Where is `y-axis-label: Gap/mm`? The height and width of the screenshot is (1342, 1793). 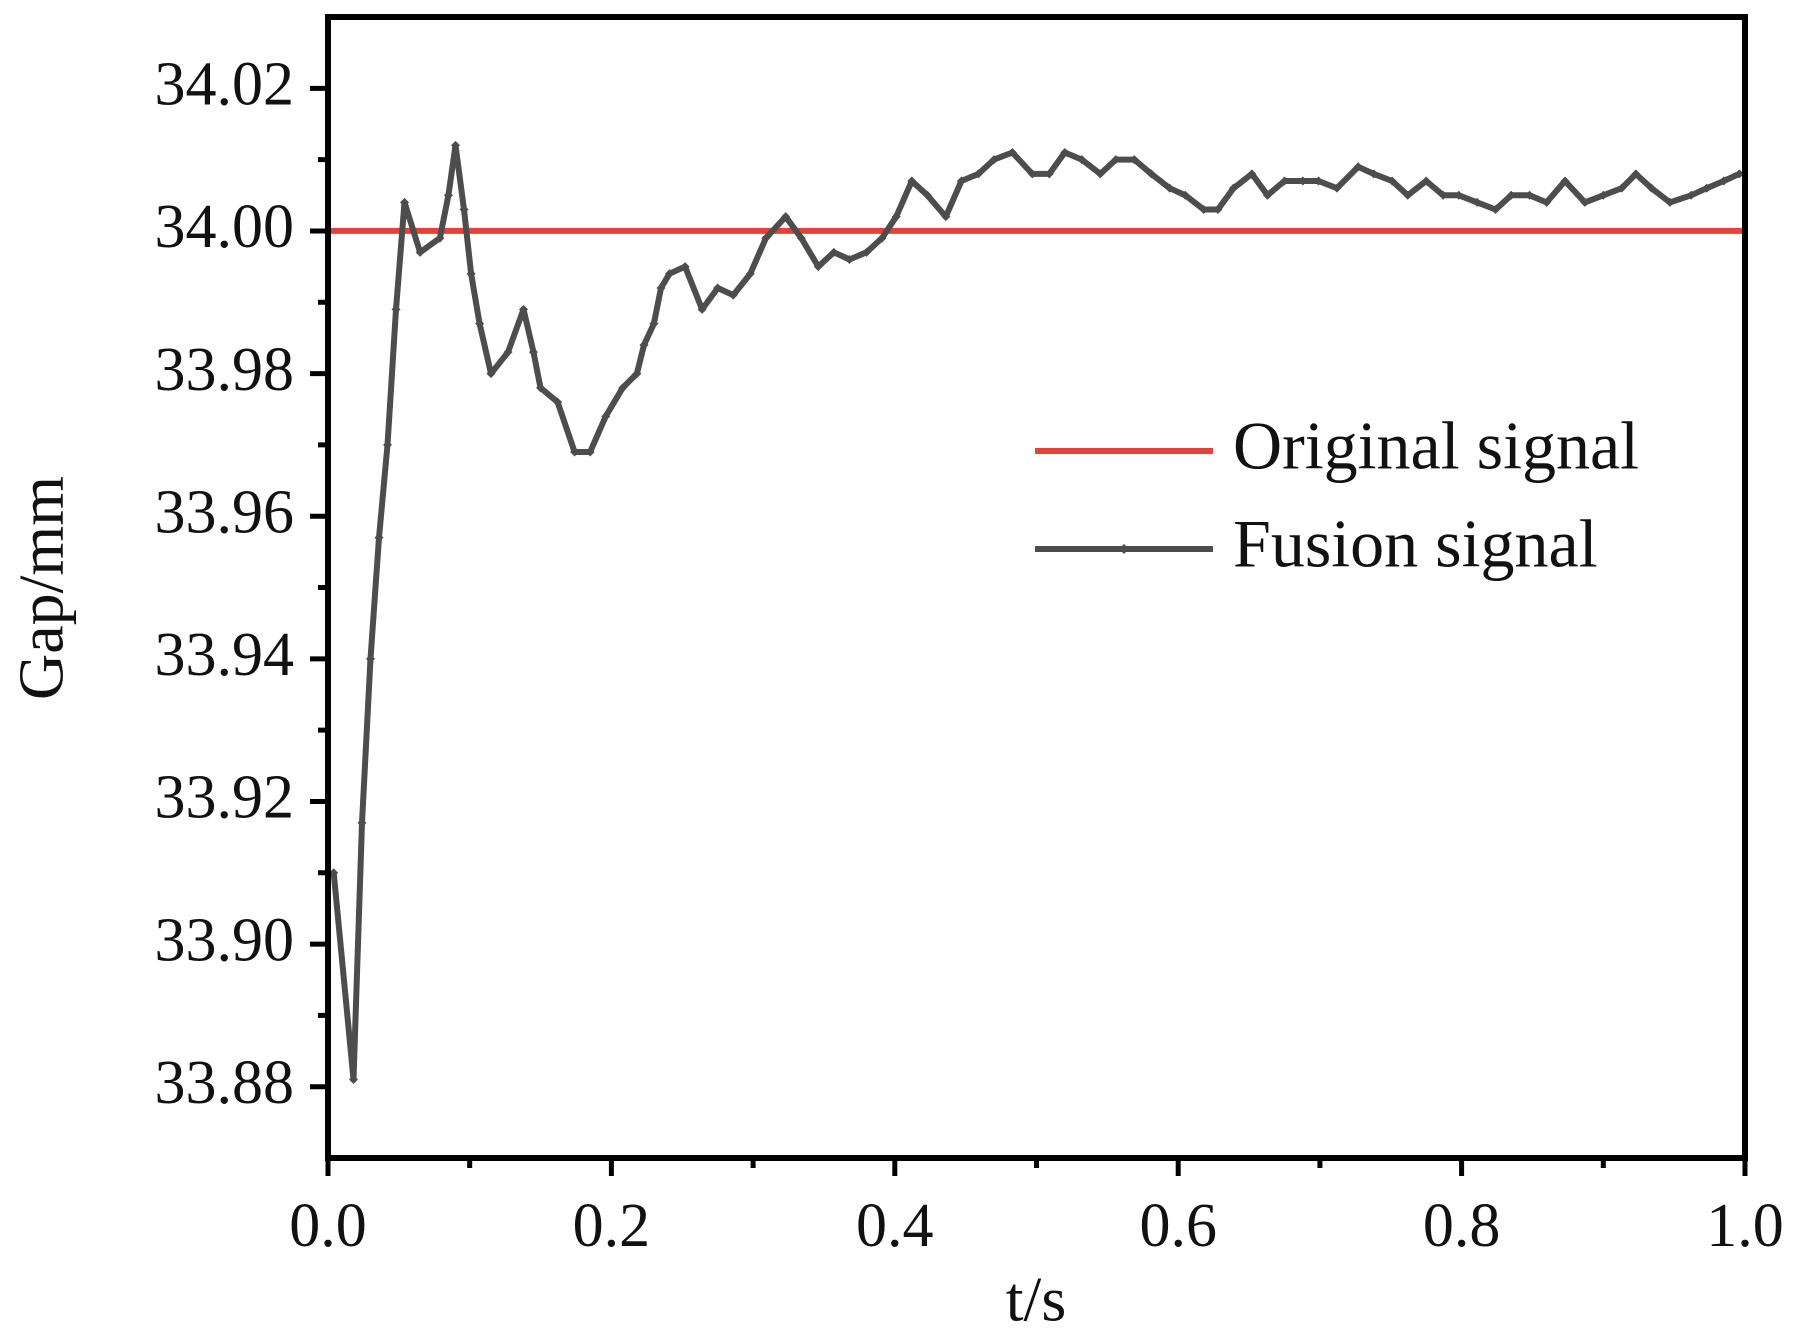
y-axis-label: Gap/mm is located at coordinates (41, 588).